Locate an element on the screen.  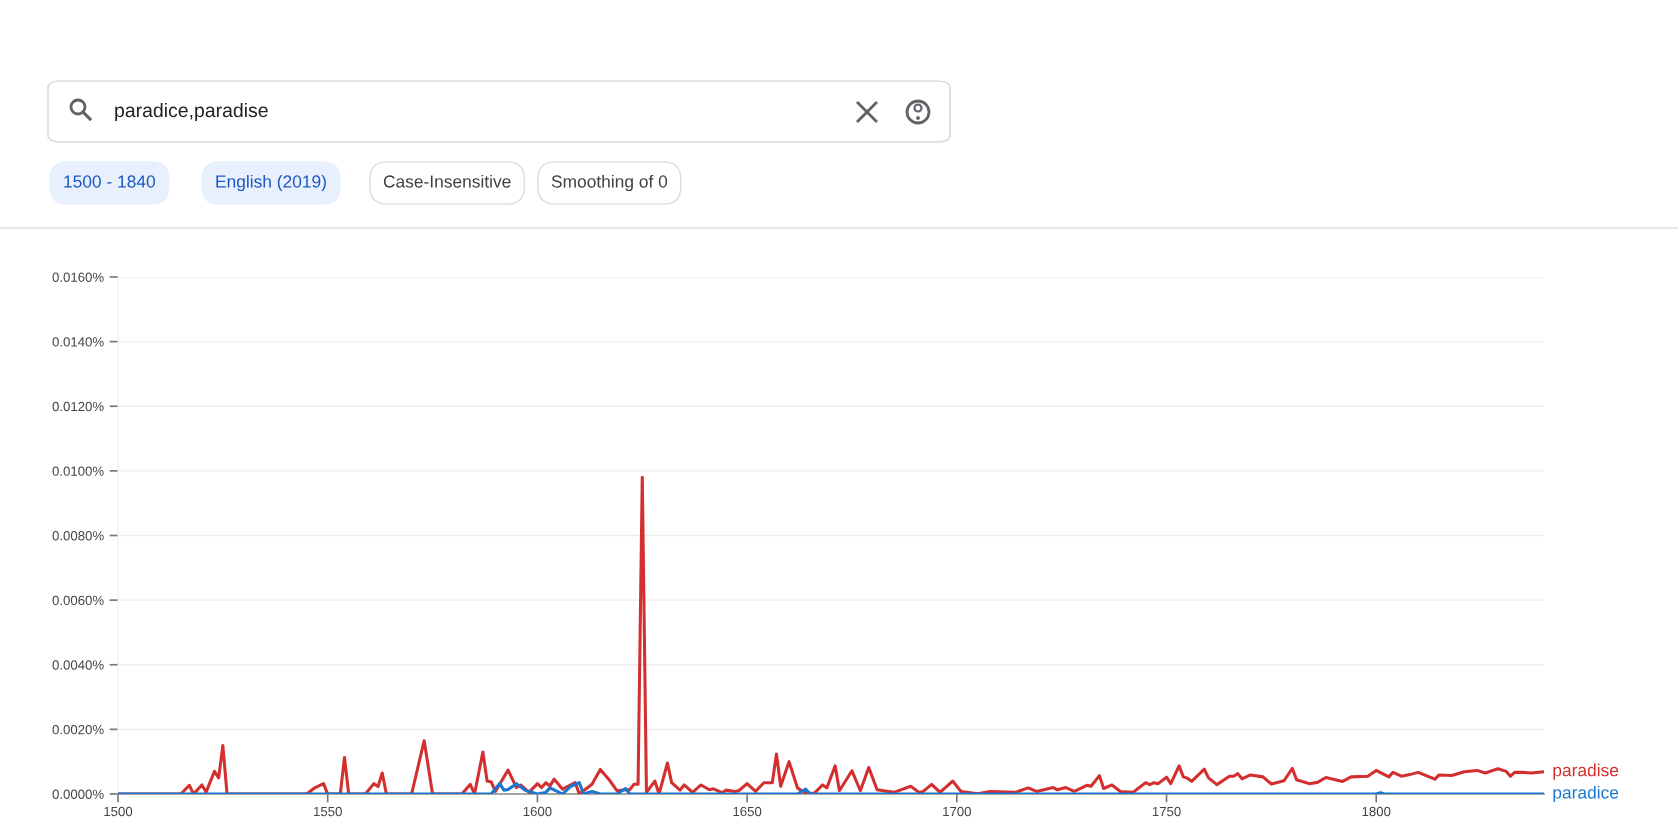
x-tick-label: 1700 is located at coordinates (957, 811).